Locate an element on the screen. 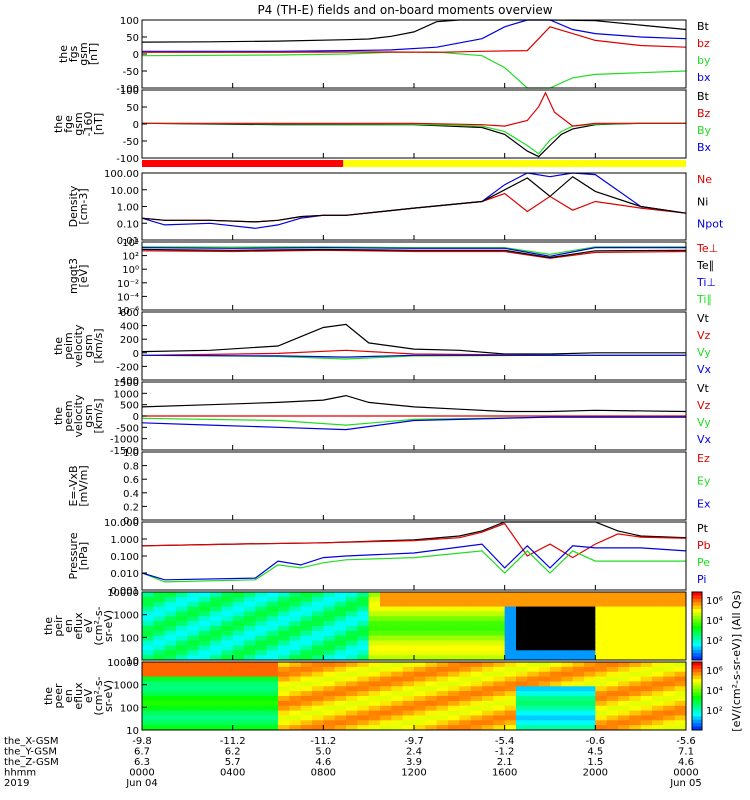 This screenshot has height=800, width=750. legend-entry: Ti∥ is located at coordinates (704, 299).